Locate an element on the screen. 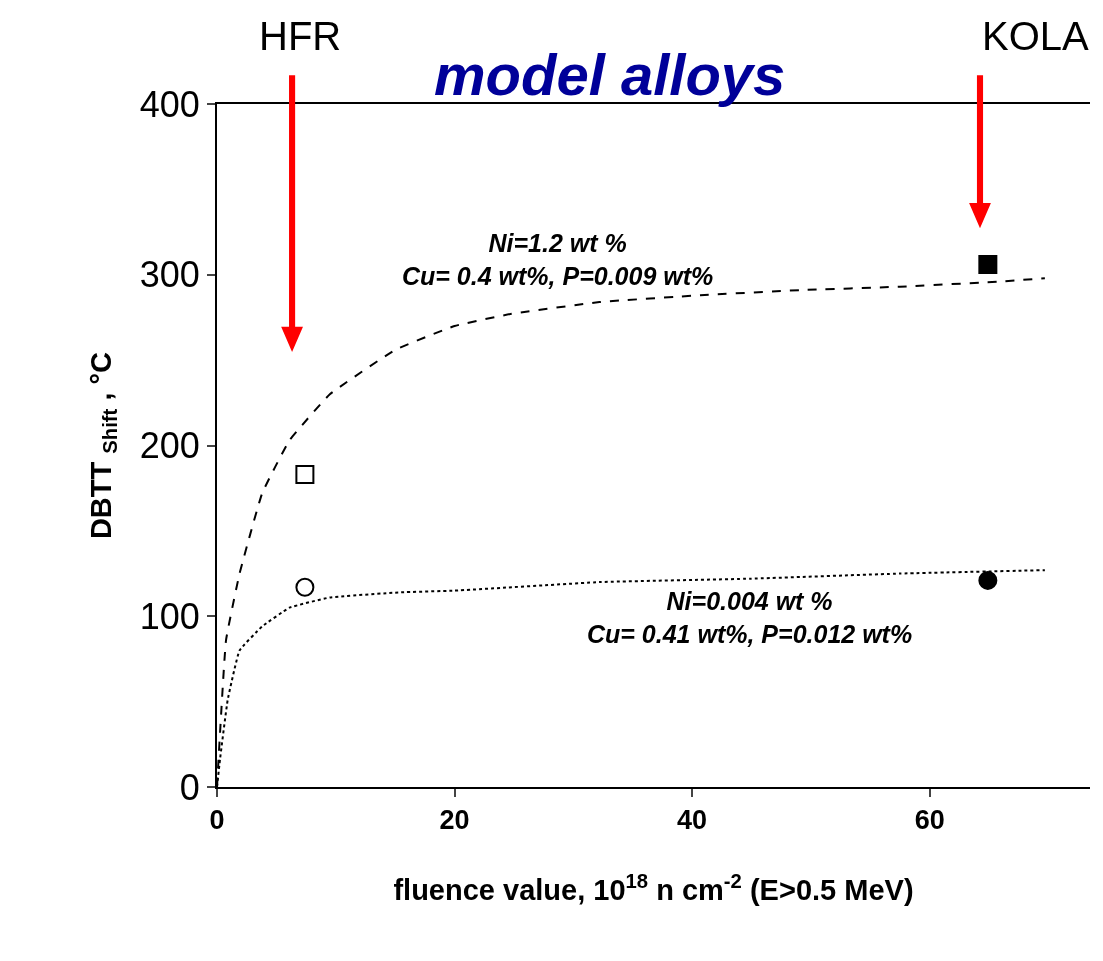  y-tick-label: 300 is located at coordinates (169, 275).